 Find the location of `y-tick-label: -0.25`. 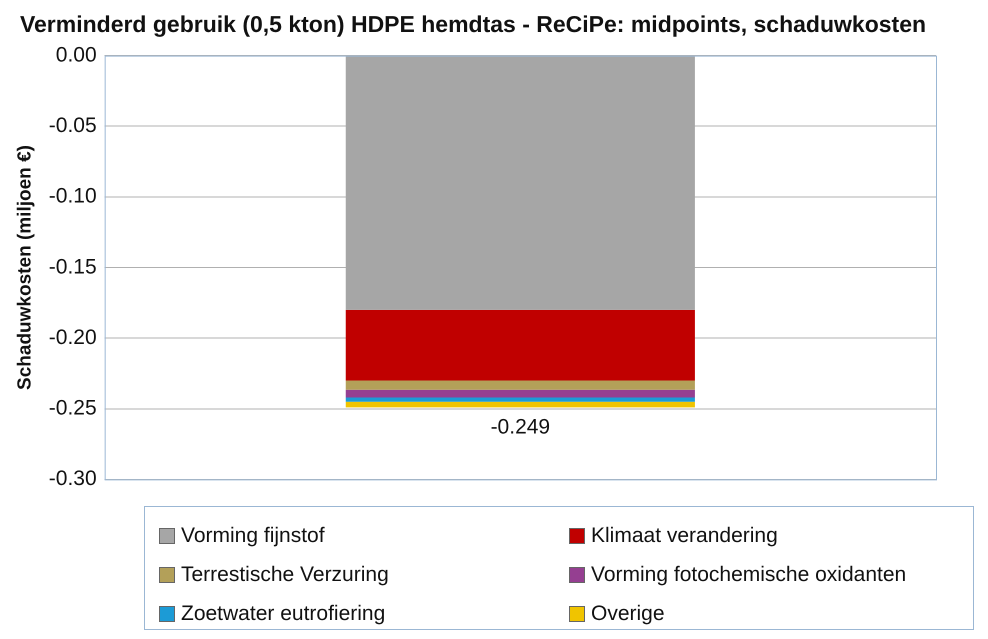

y-tick-label: -0.25 is located at coordinates (72, 408).